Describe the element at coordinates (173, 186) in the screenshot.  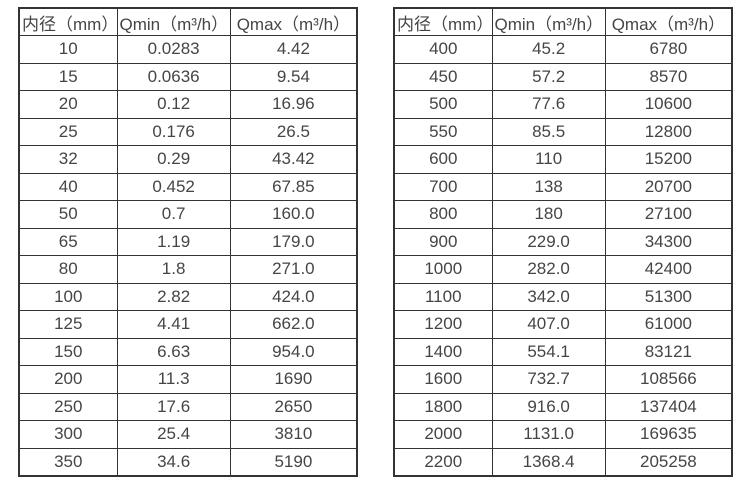
I see `cell-qmin: 0.452` at that location.